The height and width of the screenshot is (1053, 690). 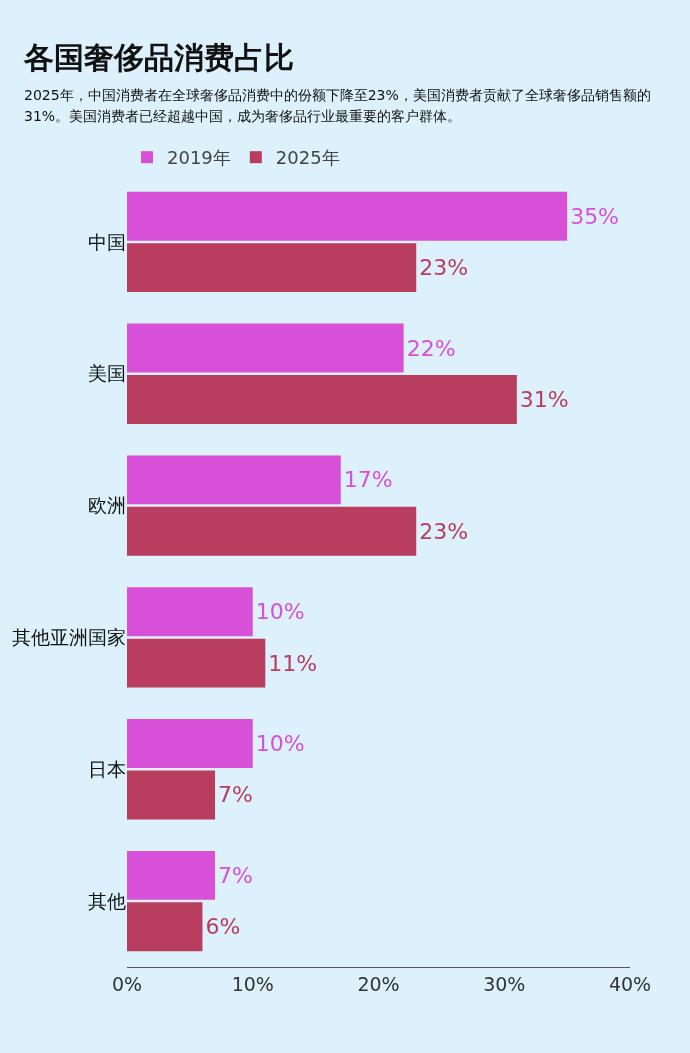 I want to click on x-tick-label: 0%, so click(x=127, y=983).